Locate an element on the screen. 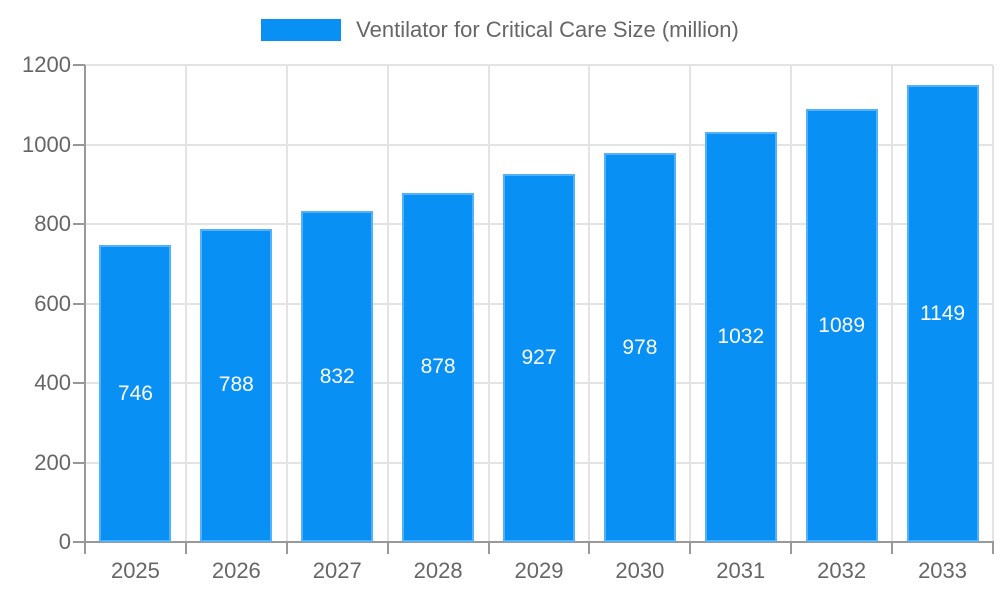 This screenshot has height=600, width=1000. bar-2030: 978 is located at coordinates (639, 347).